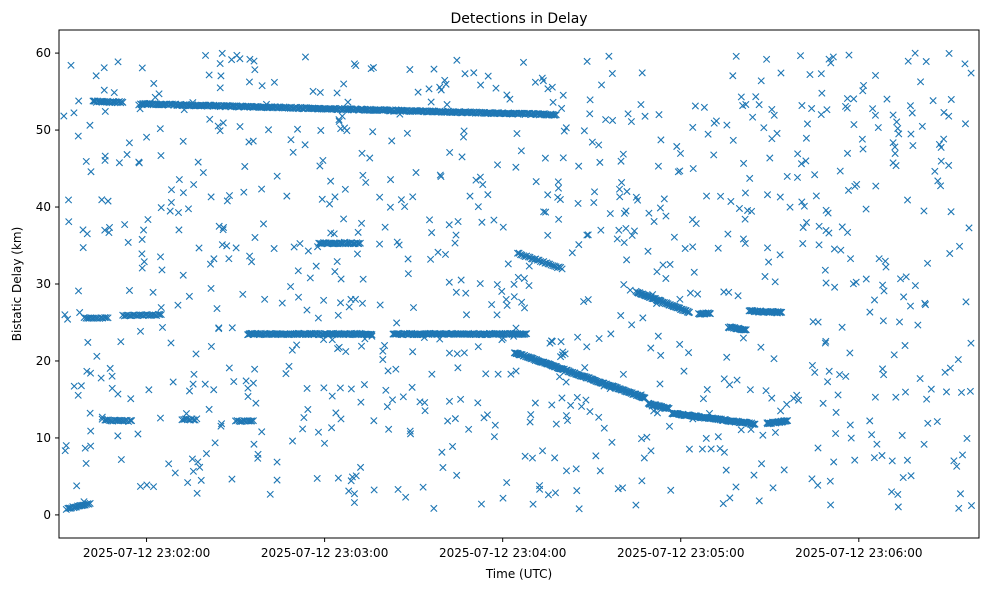  Describe the element at coordinates (47, 515) in the screenshot. I see `y-tick-label: 0` at that location.